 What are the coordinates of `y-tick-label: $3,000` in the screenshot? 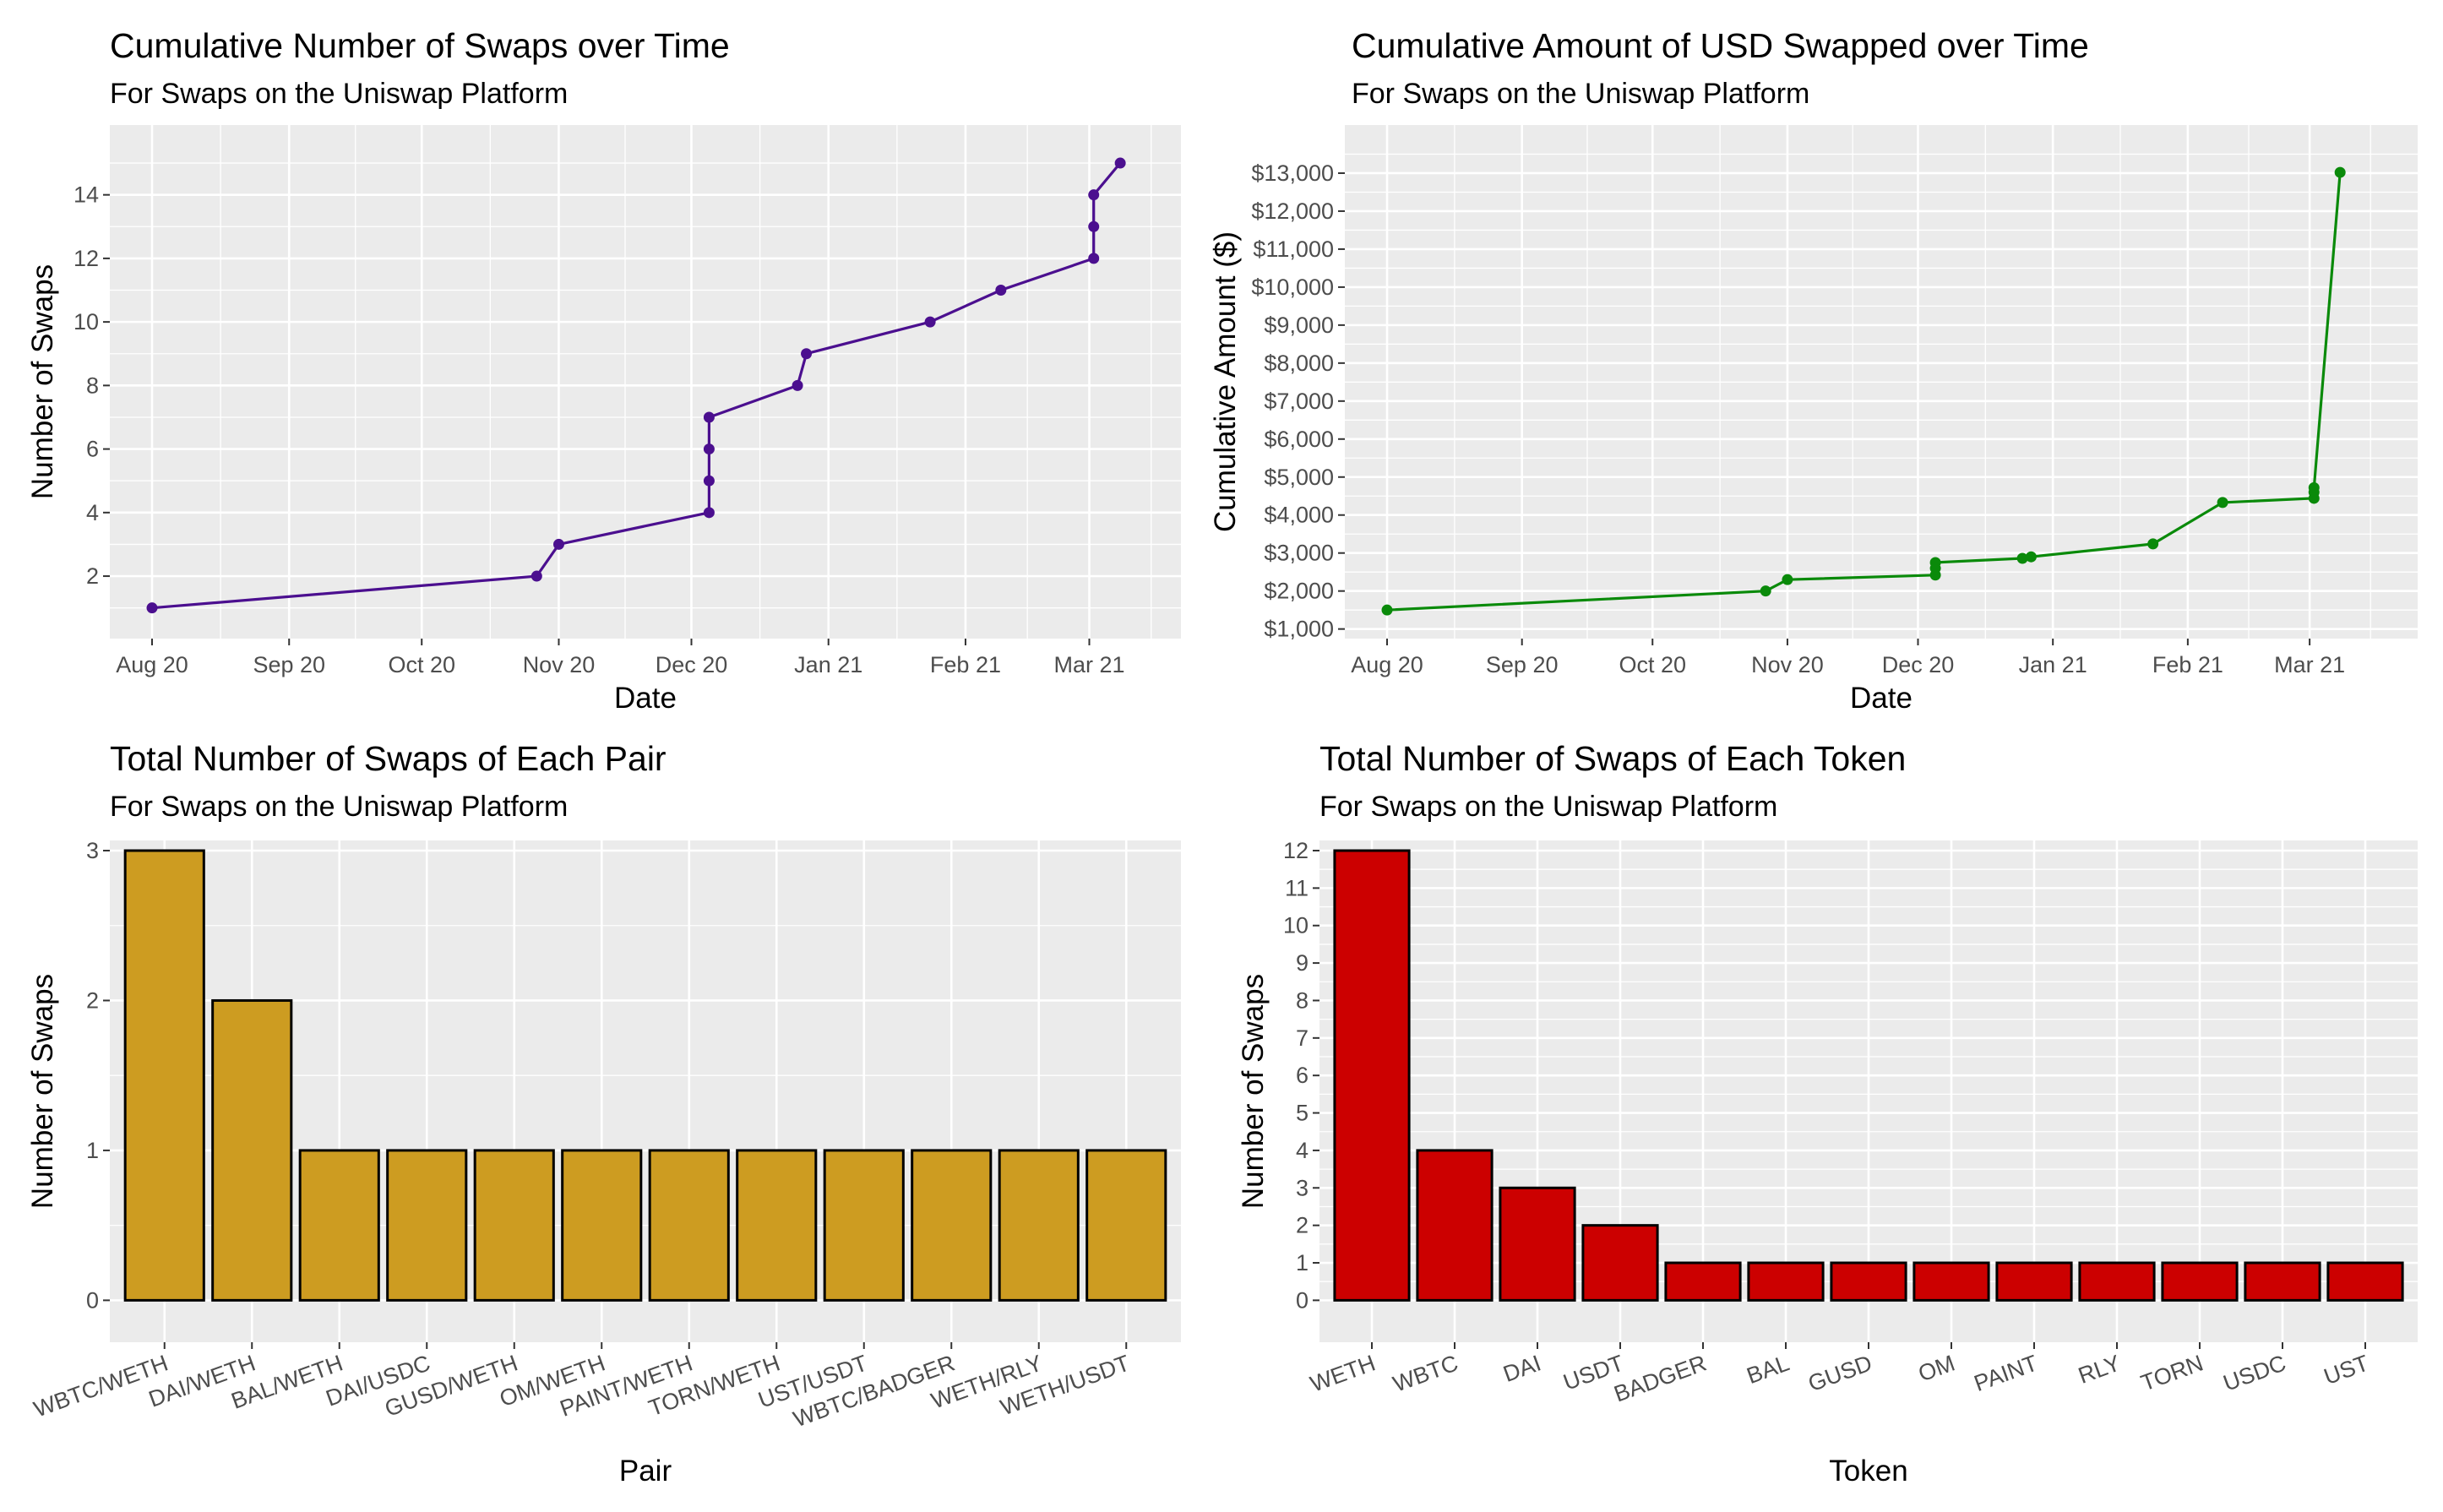 It's located at (1299, 554).